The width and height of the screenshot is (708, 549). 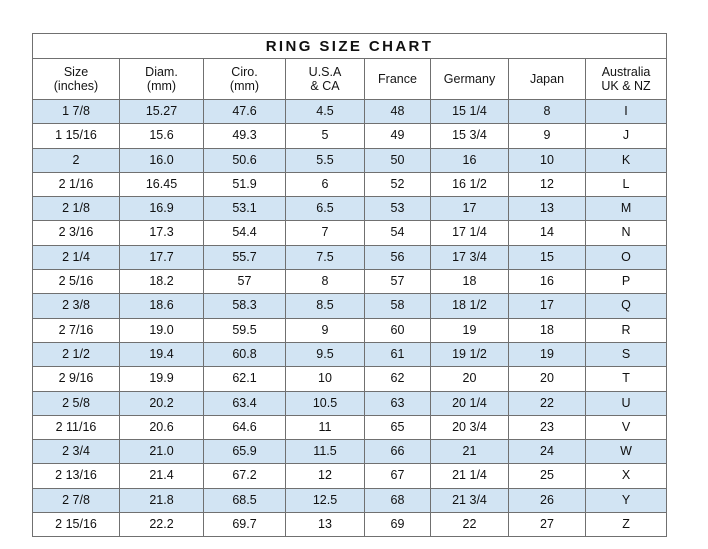 What do you see at coordinates (325, 403) in the screenshot?
I see `table-cell: 10.5` at bounding box center [325, 403].